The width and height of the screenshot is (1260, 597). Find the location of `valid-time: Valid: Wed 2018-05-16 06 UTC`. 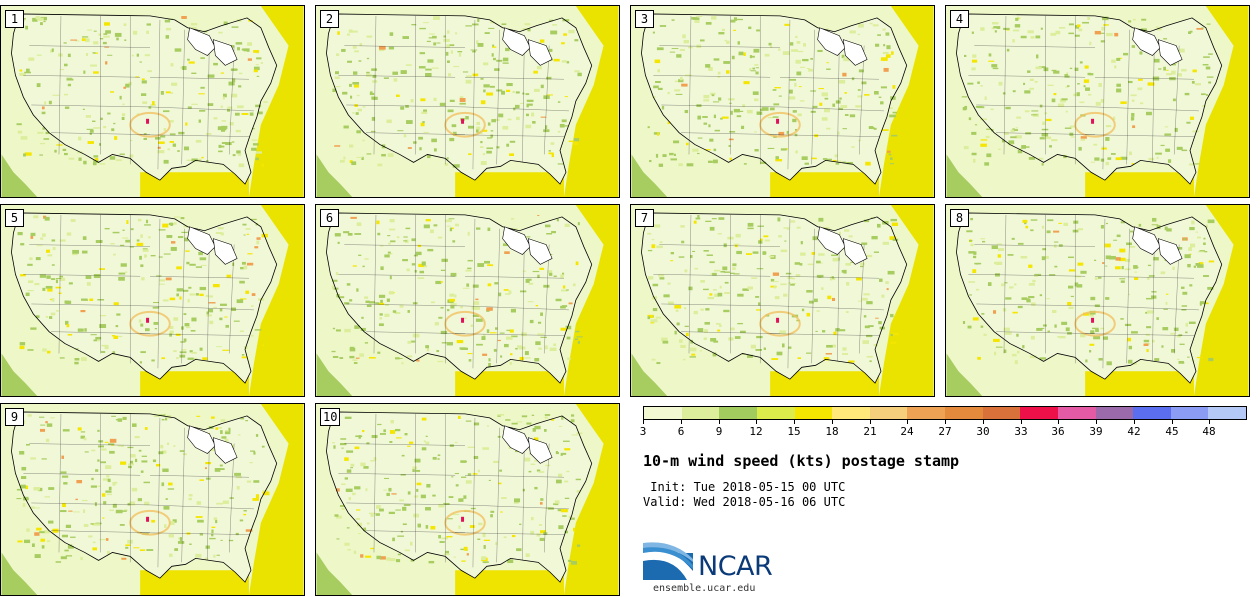

valid-time: Valid: Wed 2018-05-16 06 UTC is located at coordinates (744, 502).